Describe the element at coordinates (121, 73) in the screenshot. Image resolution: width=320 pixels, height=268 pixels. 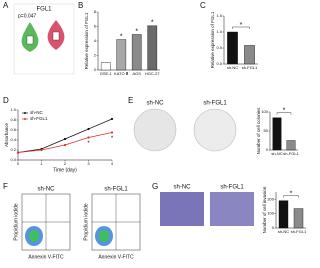
I see `x-tick-label: KATO Ⅲ` at that location.